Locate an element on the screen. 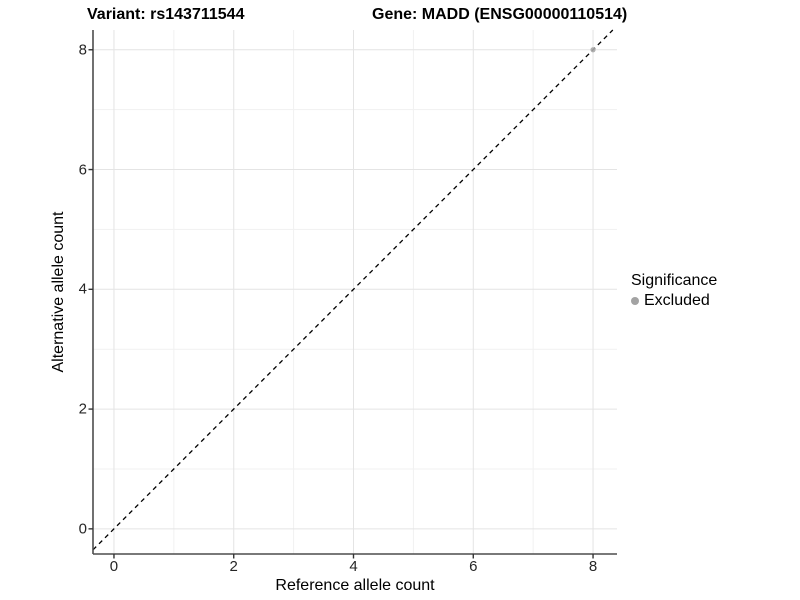 The image size is (800, 600). x-tick-label: 6 is located at coordinates (473, 566).